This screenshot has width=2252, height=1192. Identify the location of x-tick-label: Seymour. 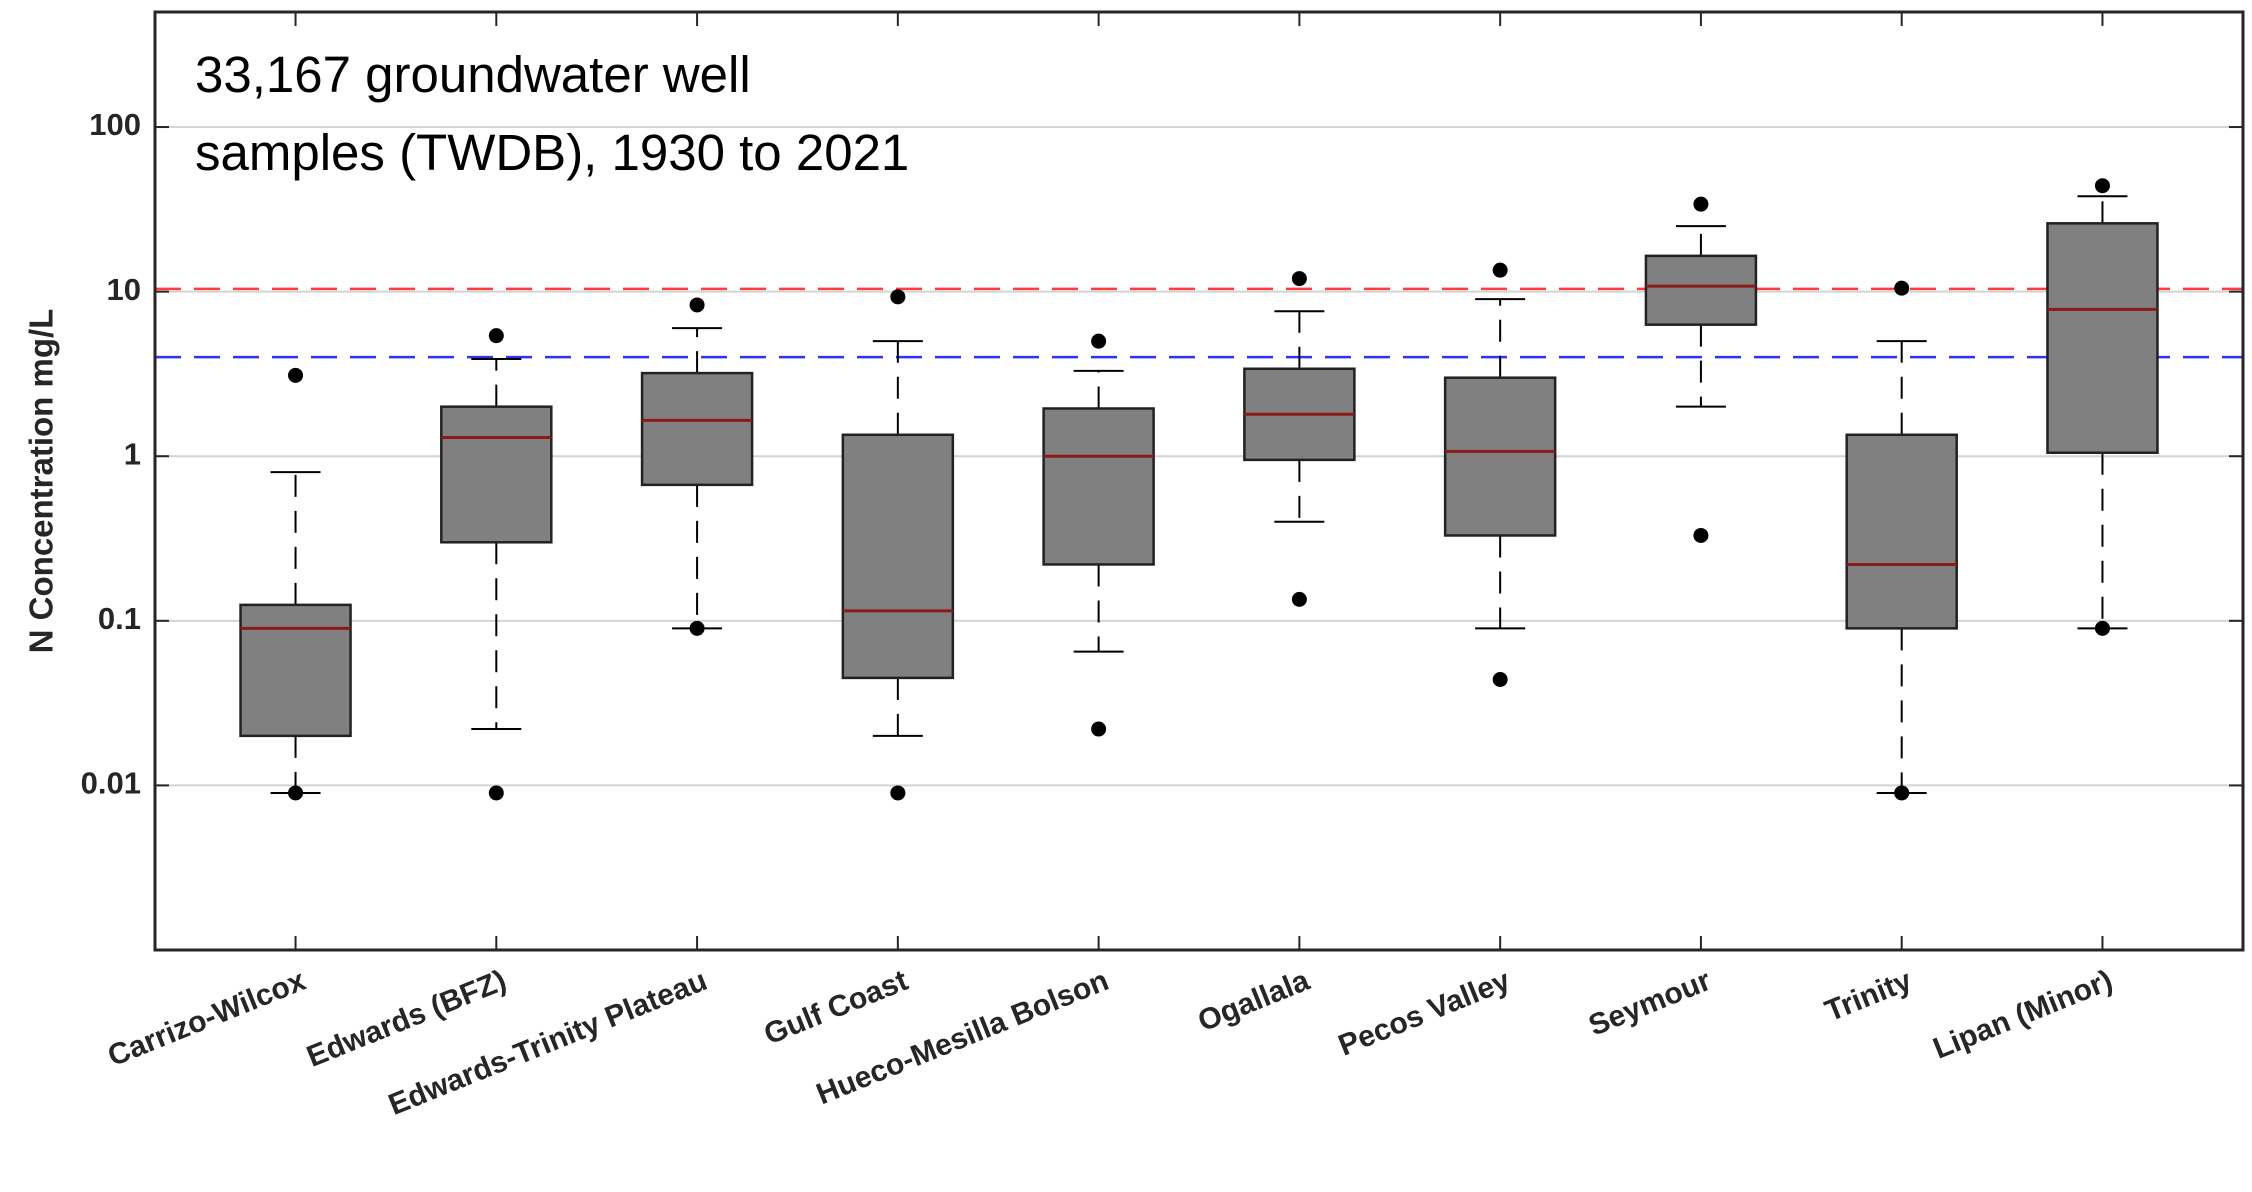
(1650, 1003).